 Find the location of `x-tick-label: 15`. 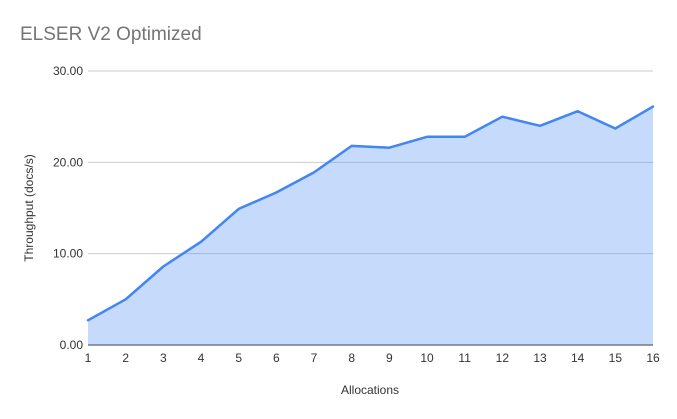

x-tick-label: 15 is located at coordinates (616, 358).